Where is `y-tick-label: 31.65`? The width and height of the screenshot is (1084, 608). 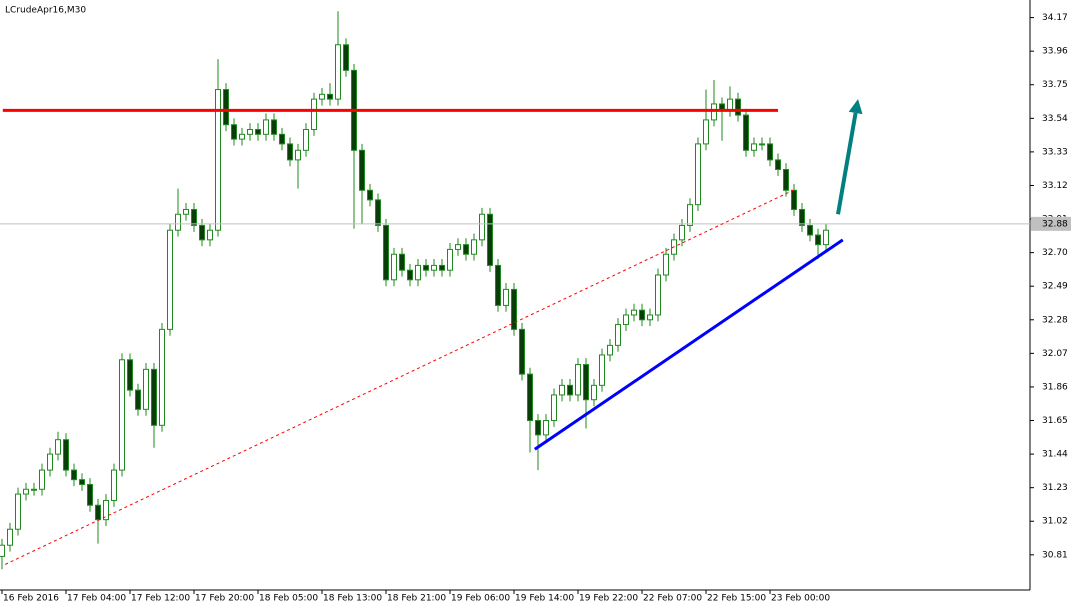
y-tick-label: 31.65 is located at coordinates (1055, 421).